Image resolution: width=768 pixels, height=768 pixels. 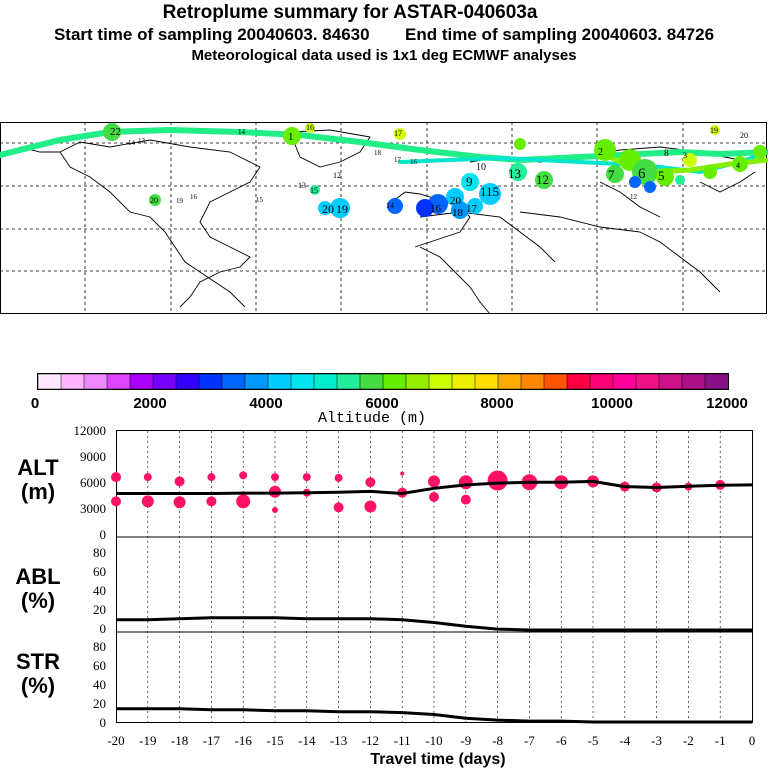 I want to click on map-label: 3, so click(x=685, y=155).